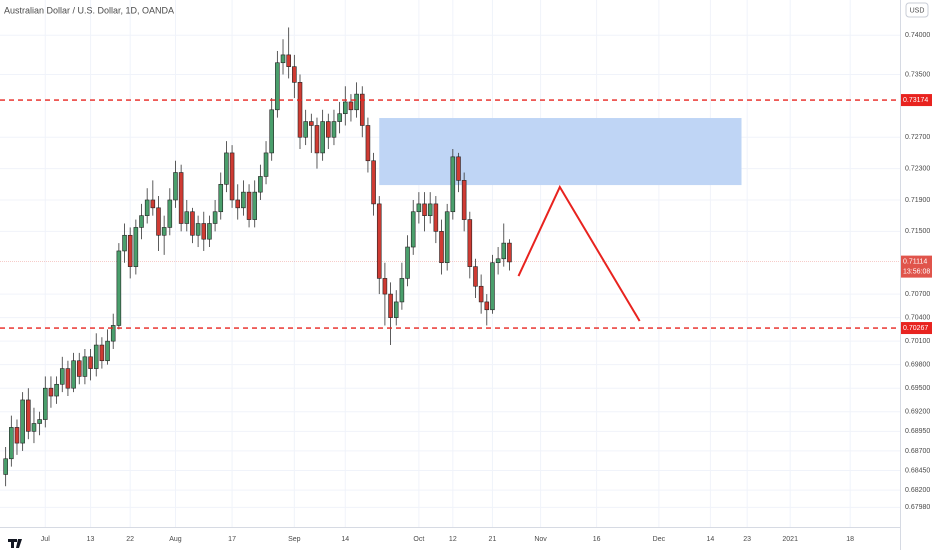 This screenshot has height=550, width=932. What do you see at coordinates (345, 539) in the screenshot?
I see `x-tick-label: 14` at bounding box center [345, 539].